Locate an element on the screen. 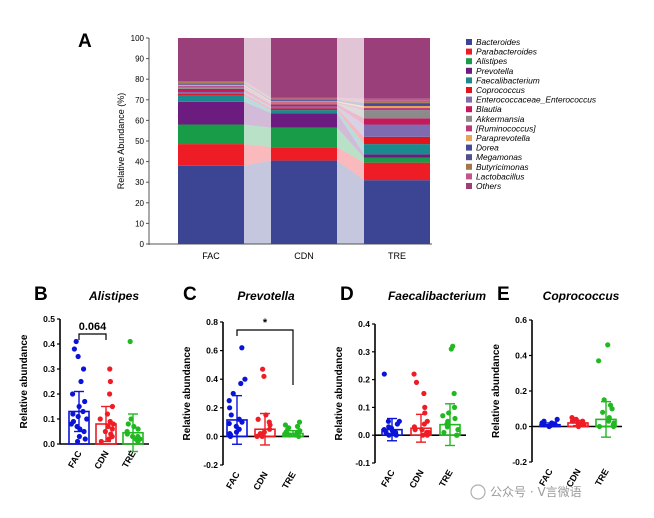 This screenshot has width=654, height=518. y-axis-label: Relative Abundance (%) is located at coordinates (121, 141).